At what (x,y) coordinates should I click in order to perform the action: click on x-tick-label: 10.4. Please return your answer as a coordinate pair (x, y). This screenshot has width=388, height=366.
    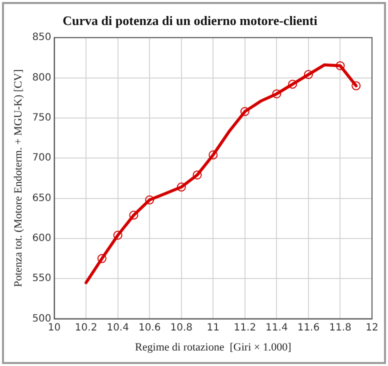
    Looking at the image, I should click on (117, 328).